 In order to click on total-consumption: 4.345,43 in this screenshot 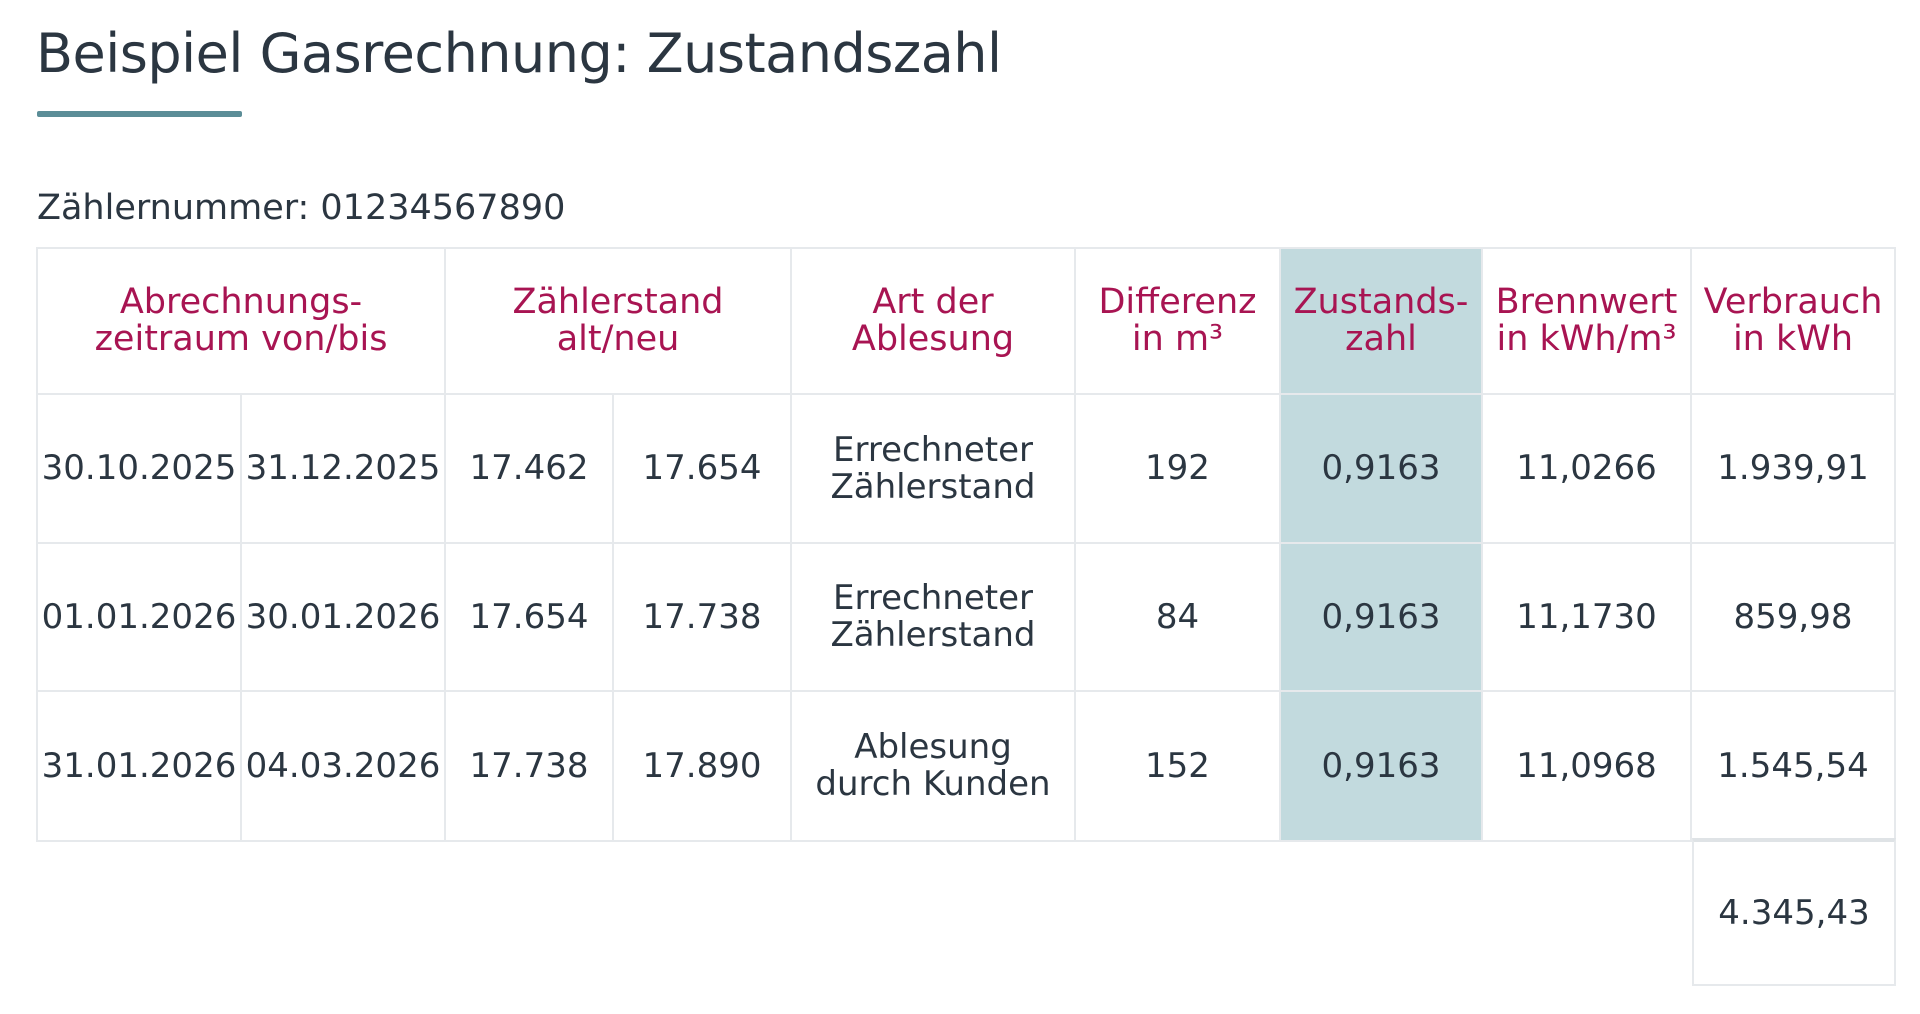, I will do `click(1794, 912)`.